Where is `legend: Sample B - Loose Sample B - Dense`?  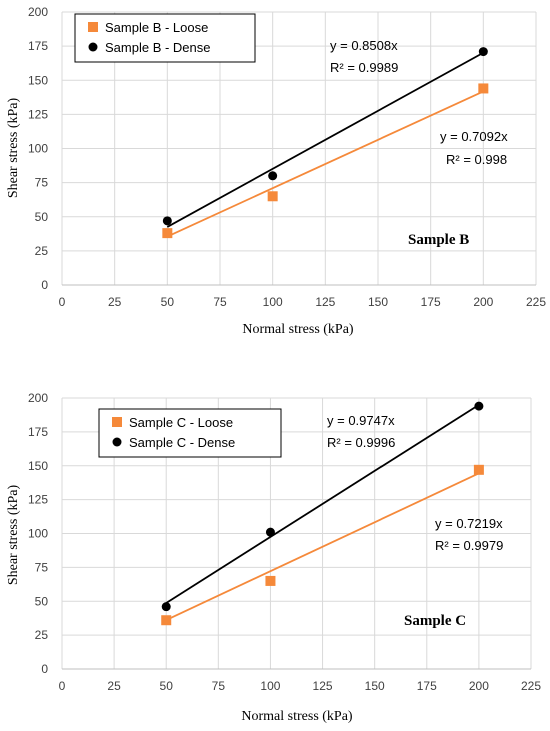 legend: Sample B - Loose Sample B - Dense is located at coordinates (165, 38).